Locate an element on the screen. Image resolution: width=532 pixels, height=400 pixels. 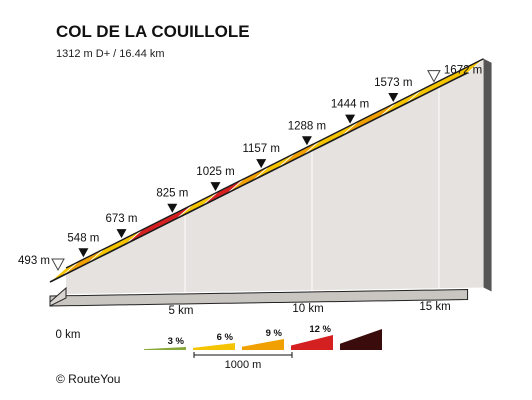
scale-bar-label: 1000 m is located at coordinates (243, 365).